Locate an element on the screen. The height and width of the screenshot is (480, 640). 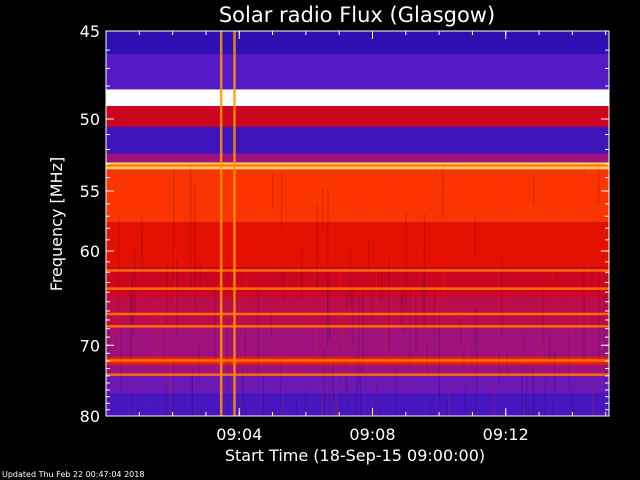
y-axis-label: Frequency [MHz] is located at coordinates (56, 224).